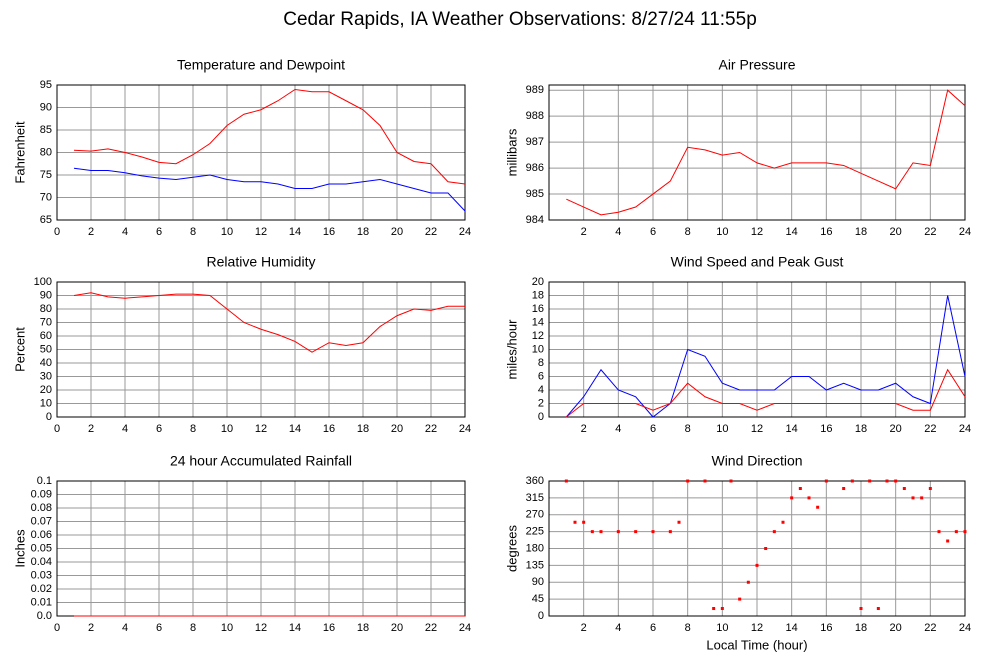  What do you see at coordinates (535, 565) in the screenshot?
I see `y-tick-label: 135` at bounding box center [535, 565].